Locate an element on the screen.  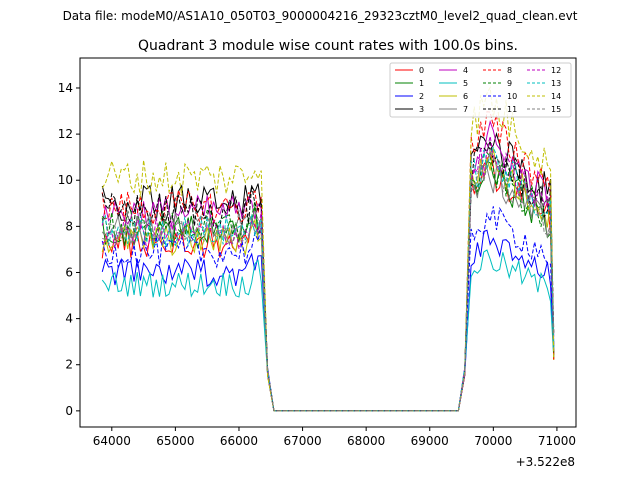
y-tick-label: 6 is located at coordinates (69, 272).